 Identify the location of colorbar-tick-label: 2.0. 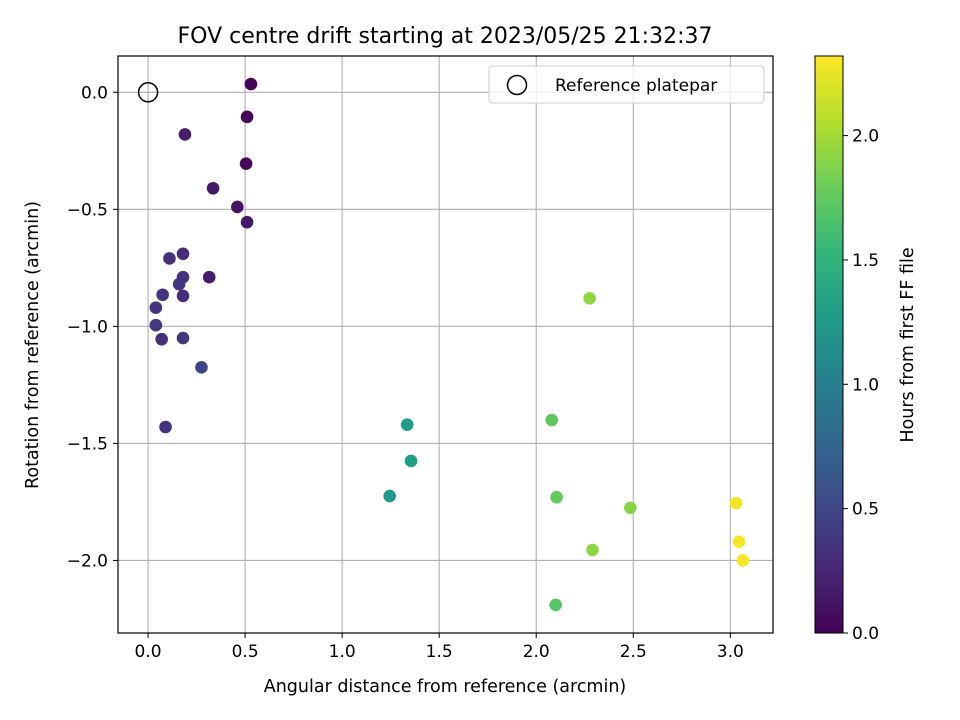
(865, 137).